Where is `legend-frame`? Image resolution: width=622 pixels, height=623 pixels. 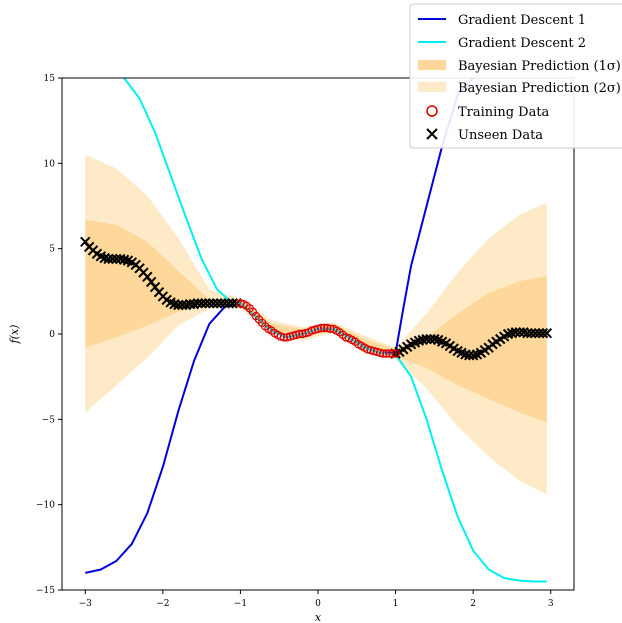 legend-frame is located at coordinates (515, 76).